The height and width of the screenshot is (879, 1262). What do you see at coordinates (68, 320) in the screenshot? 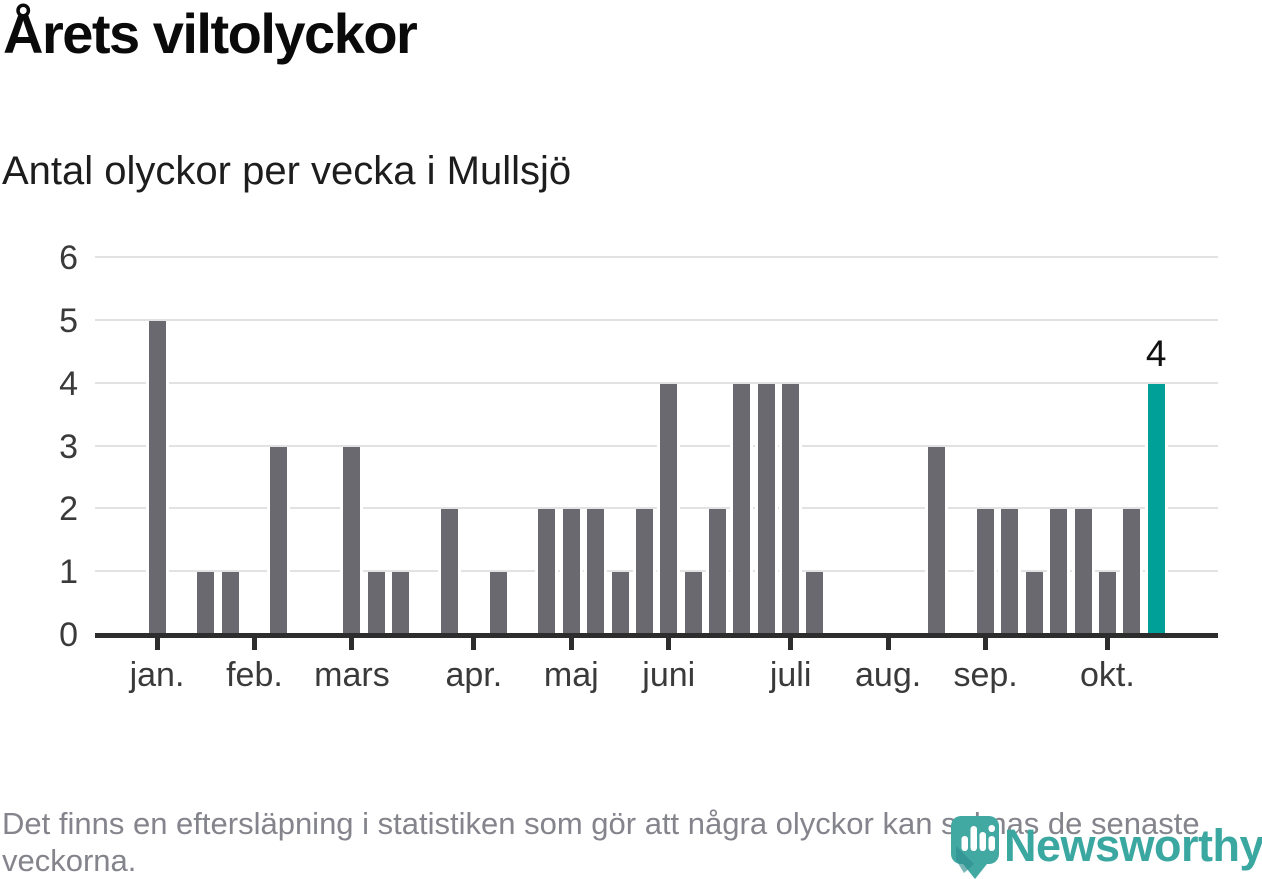
I see `y-axis-label: 5` at bounding box center [68, 320].